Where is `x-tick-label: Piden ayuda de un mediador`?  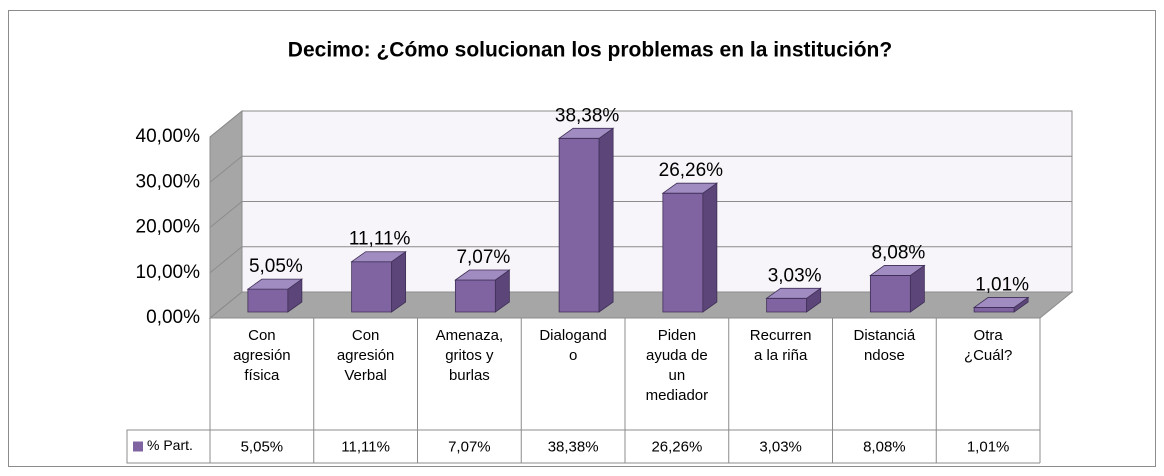 x-tick-label: Piden ayuda de un mediador is located at coordinates (677, 365).